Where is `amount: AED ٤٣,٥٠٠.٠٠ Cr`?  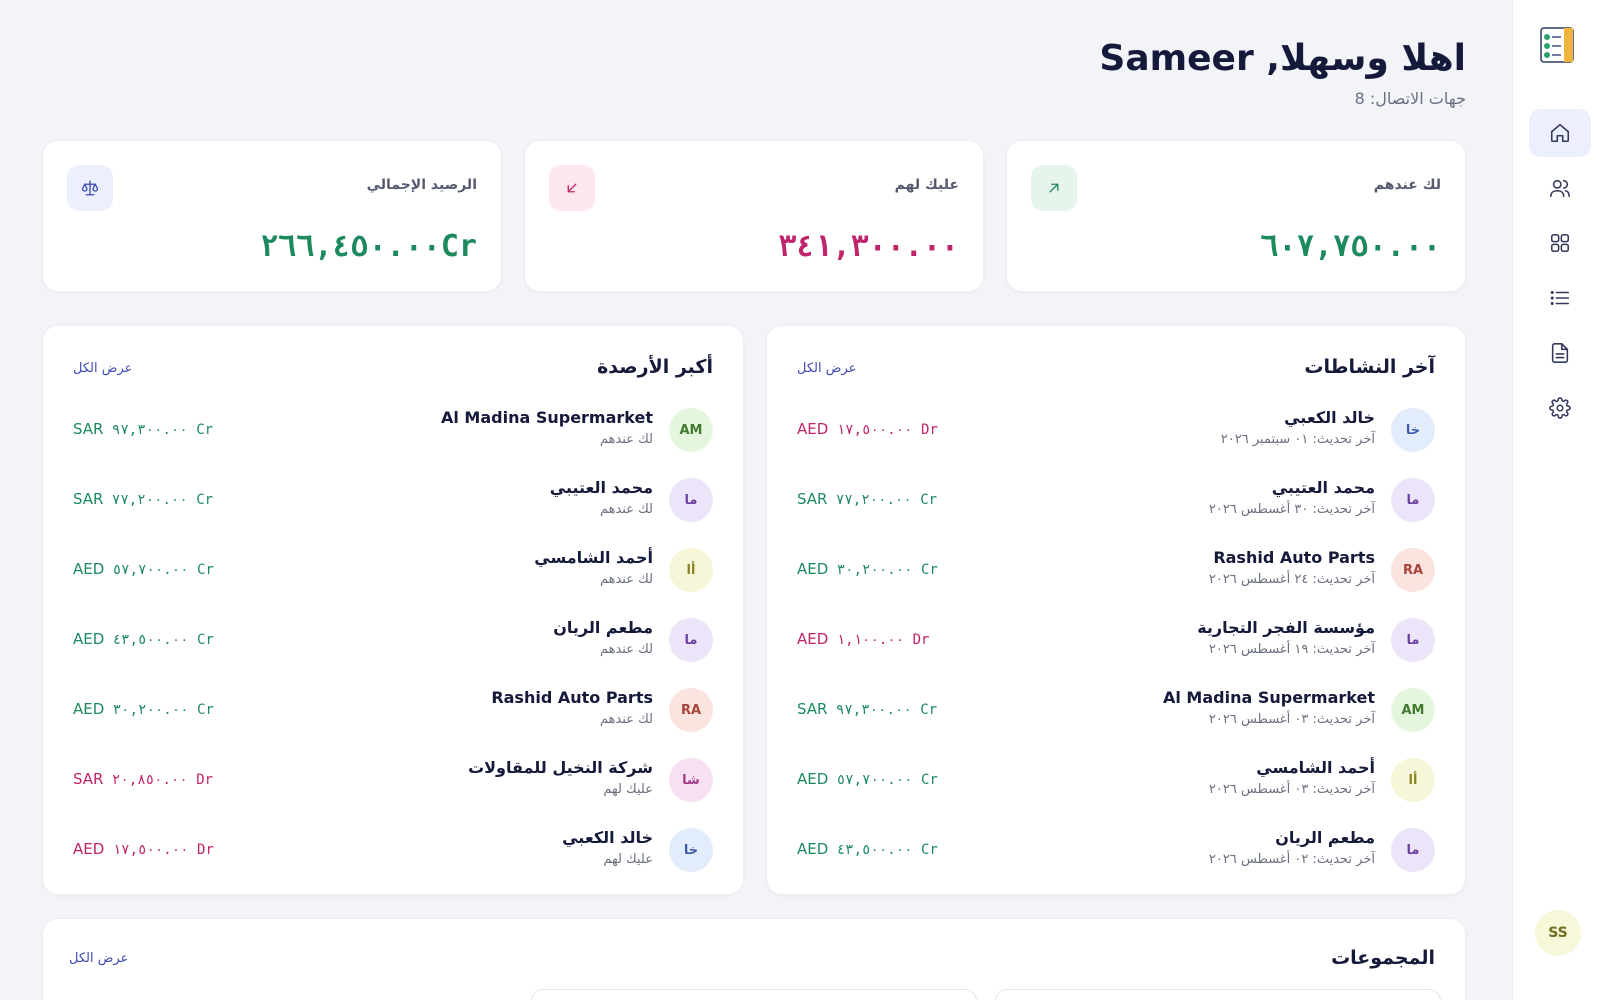
amount: AED ٤٣,٥٠٠.٠٠ Cr is located at coordinates (867, 849).